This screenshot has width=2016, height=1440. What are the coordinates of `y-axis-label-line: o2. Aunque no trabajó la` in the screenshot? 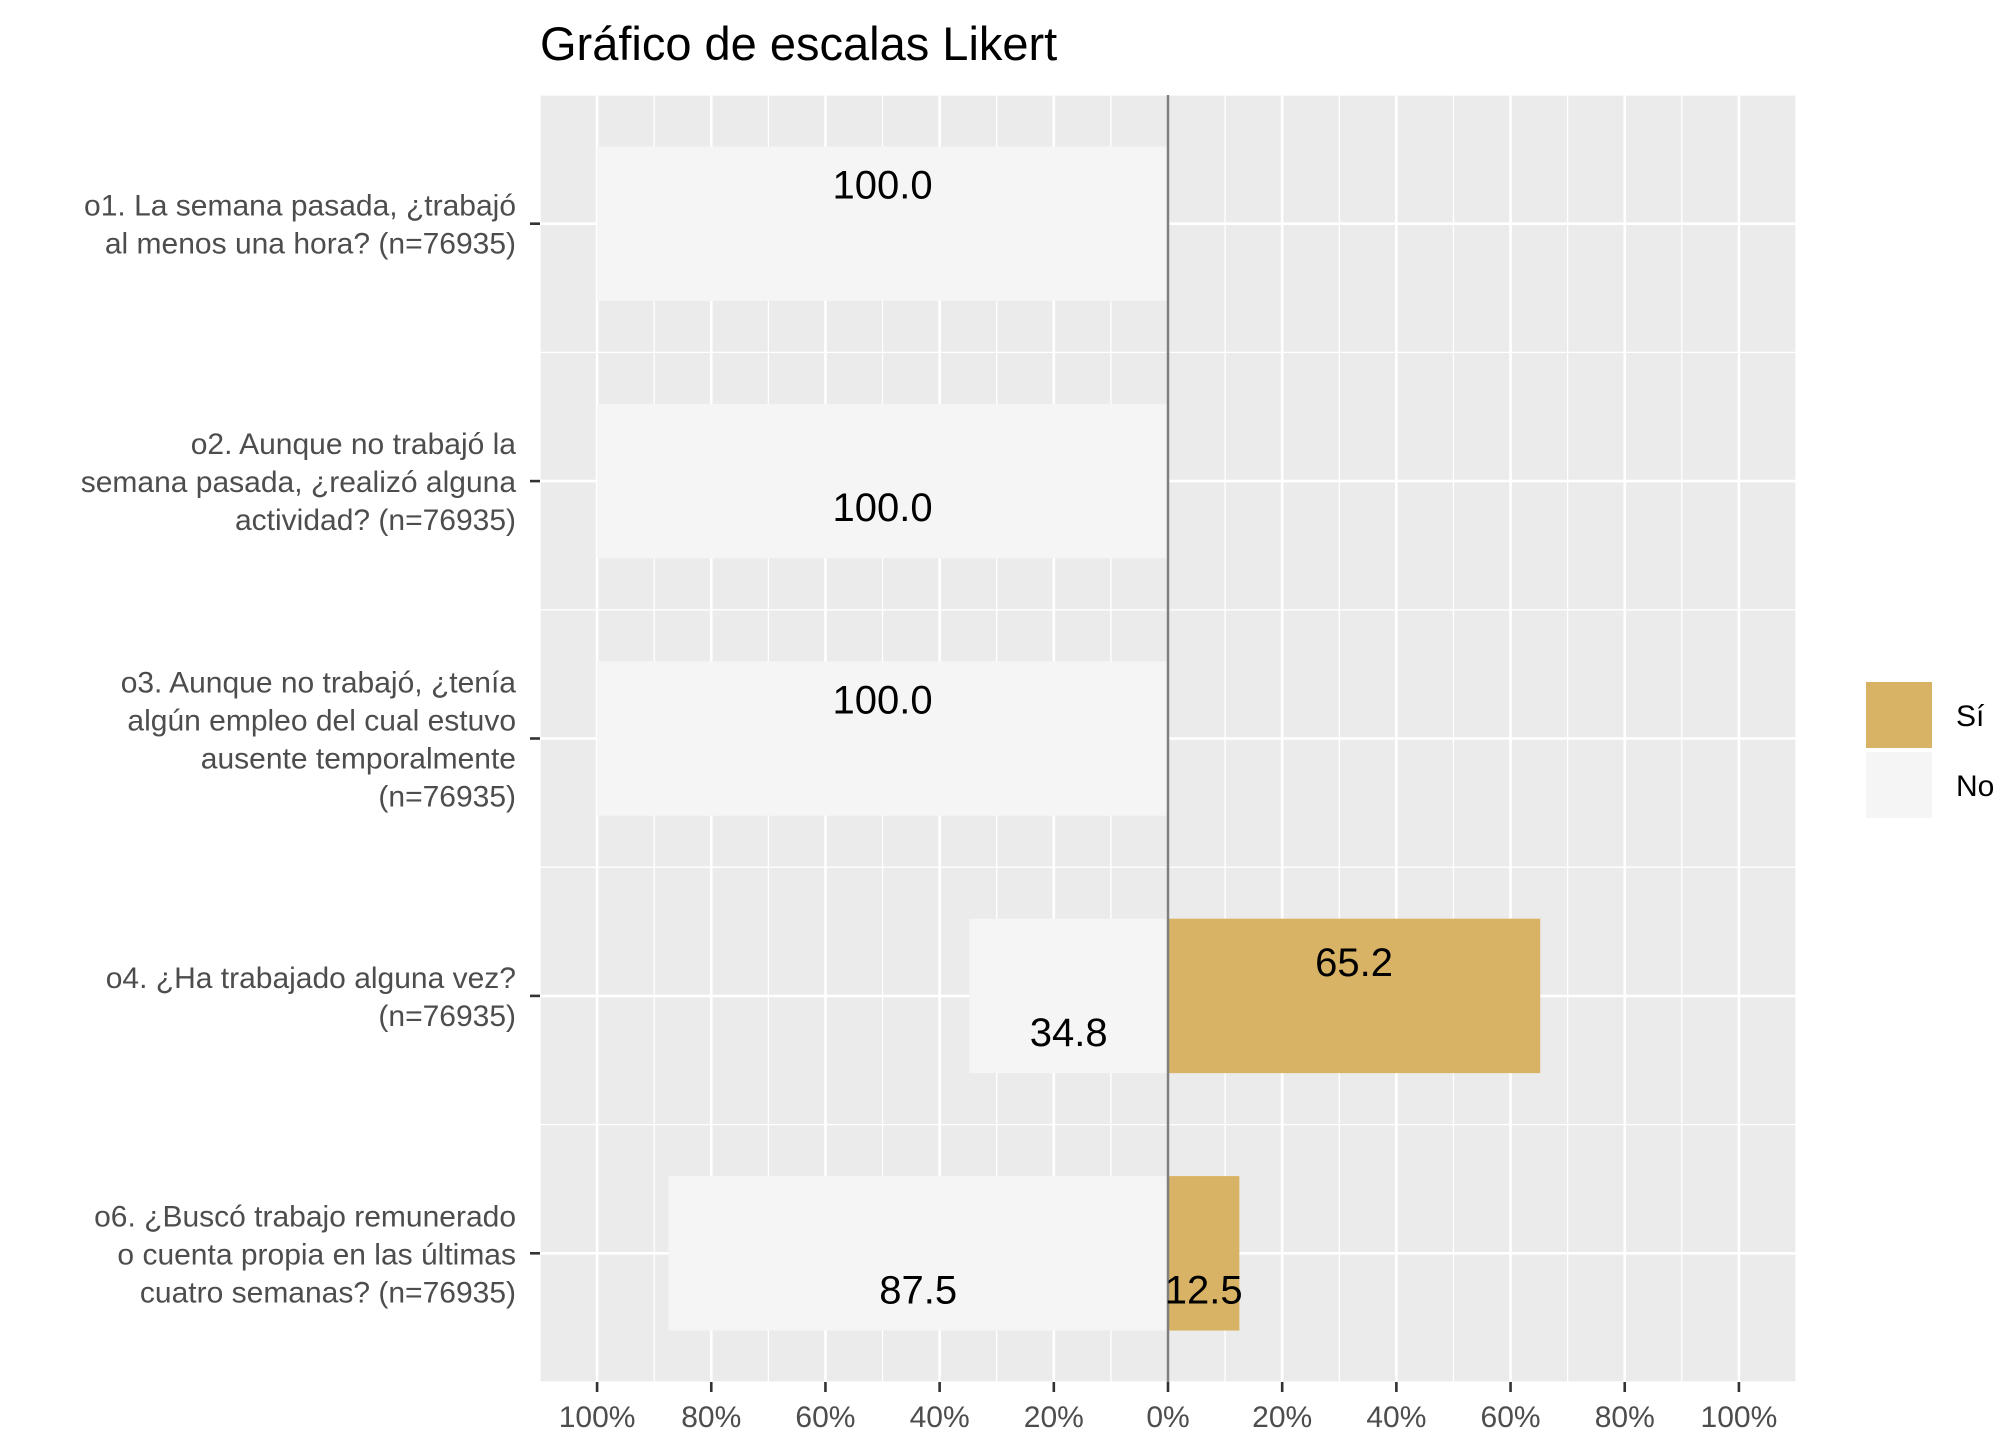 It's located at (354, 444).